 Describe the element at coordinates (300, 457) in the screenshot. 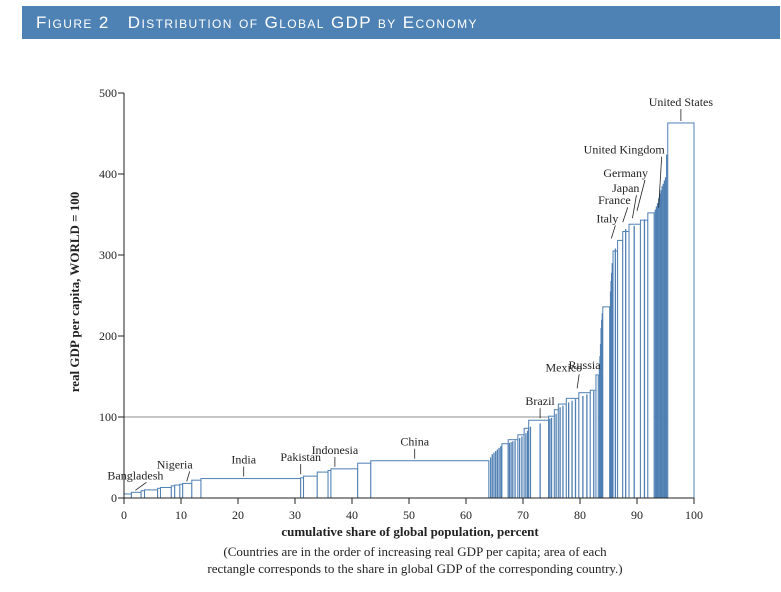

I see `country-label: Pakistan` at that location.